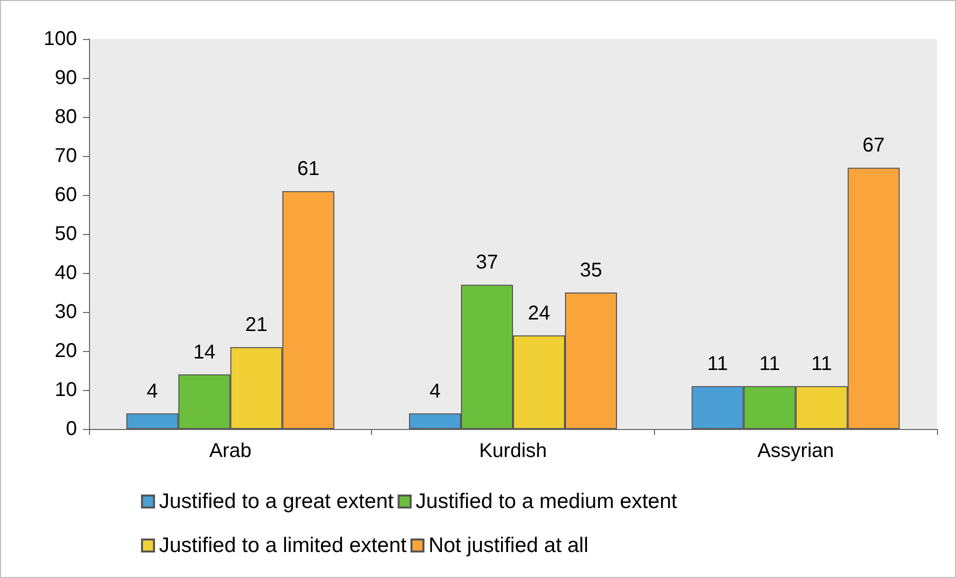 This screenshot has height=578, width=956. I want to click on y-tick-label: 80, so click(65, 117).